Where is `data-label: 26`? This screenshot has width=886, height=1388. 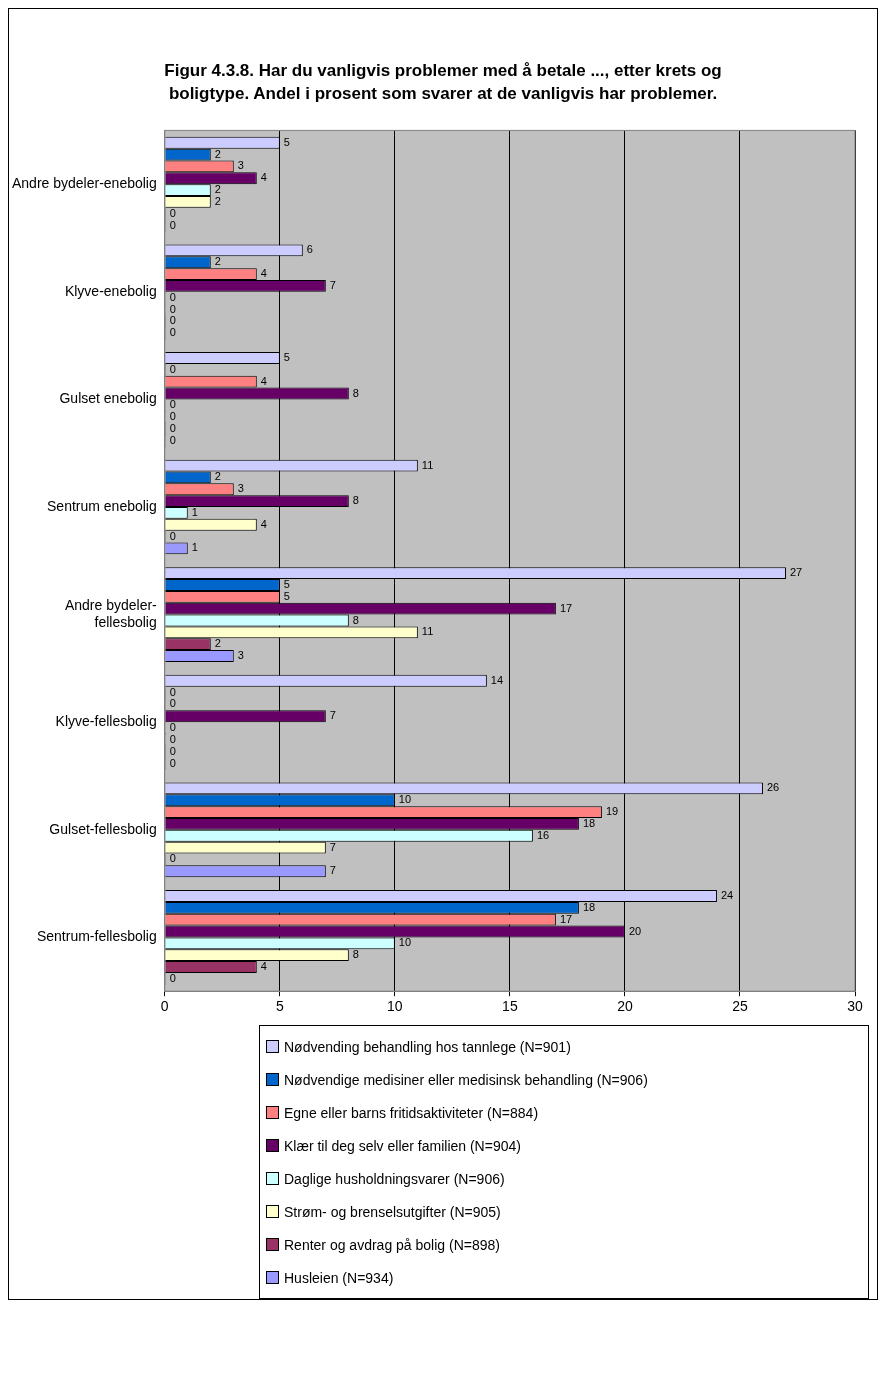 data-label: 26 is located at coordinates (773, 787).